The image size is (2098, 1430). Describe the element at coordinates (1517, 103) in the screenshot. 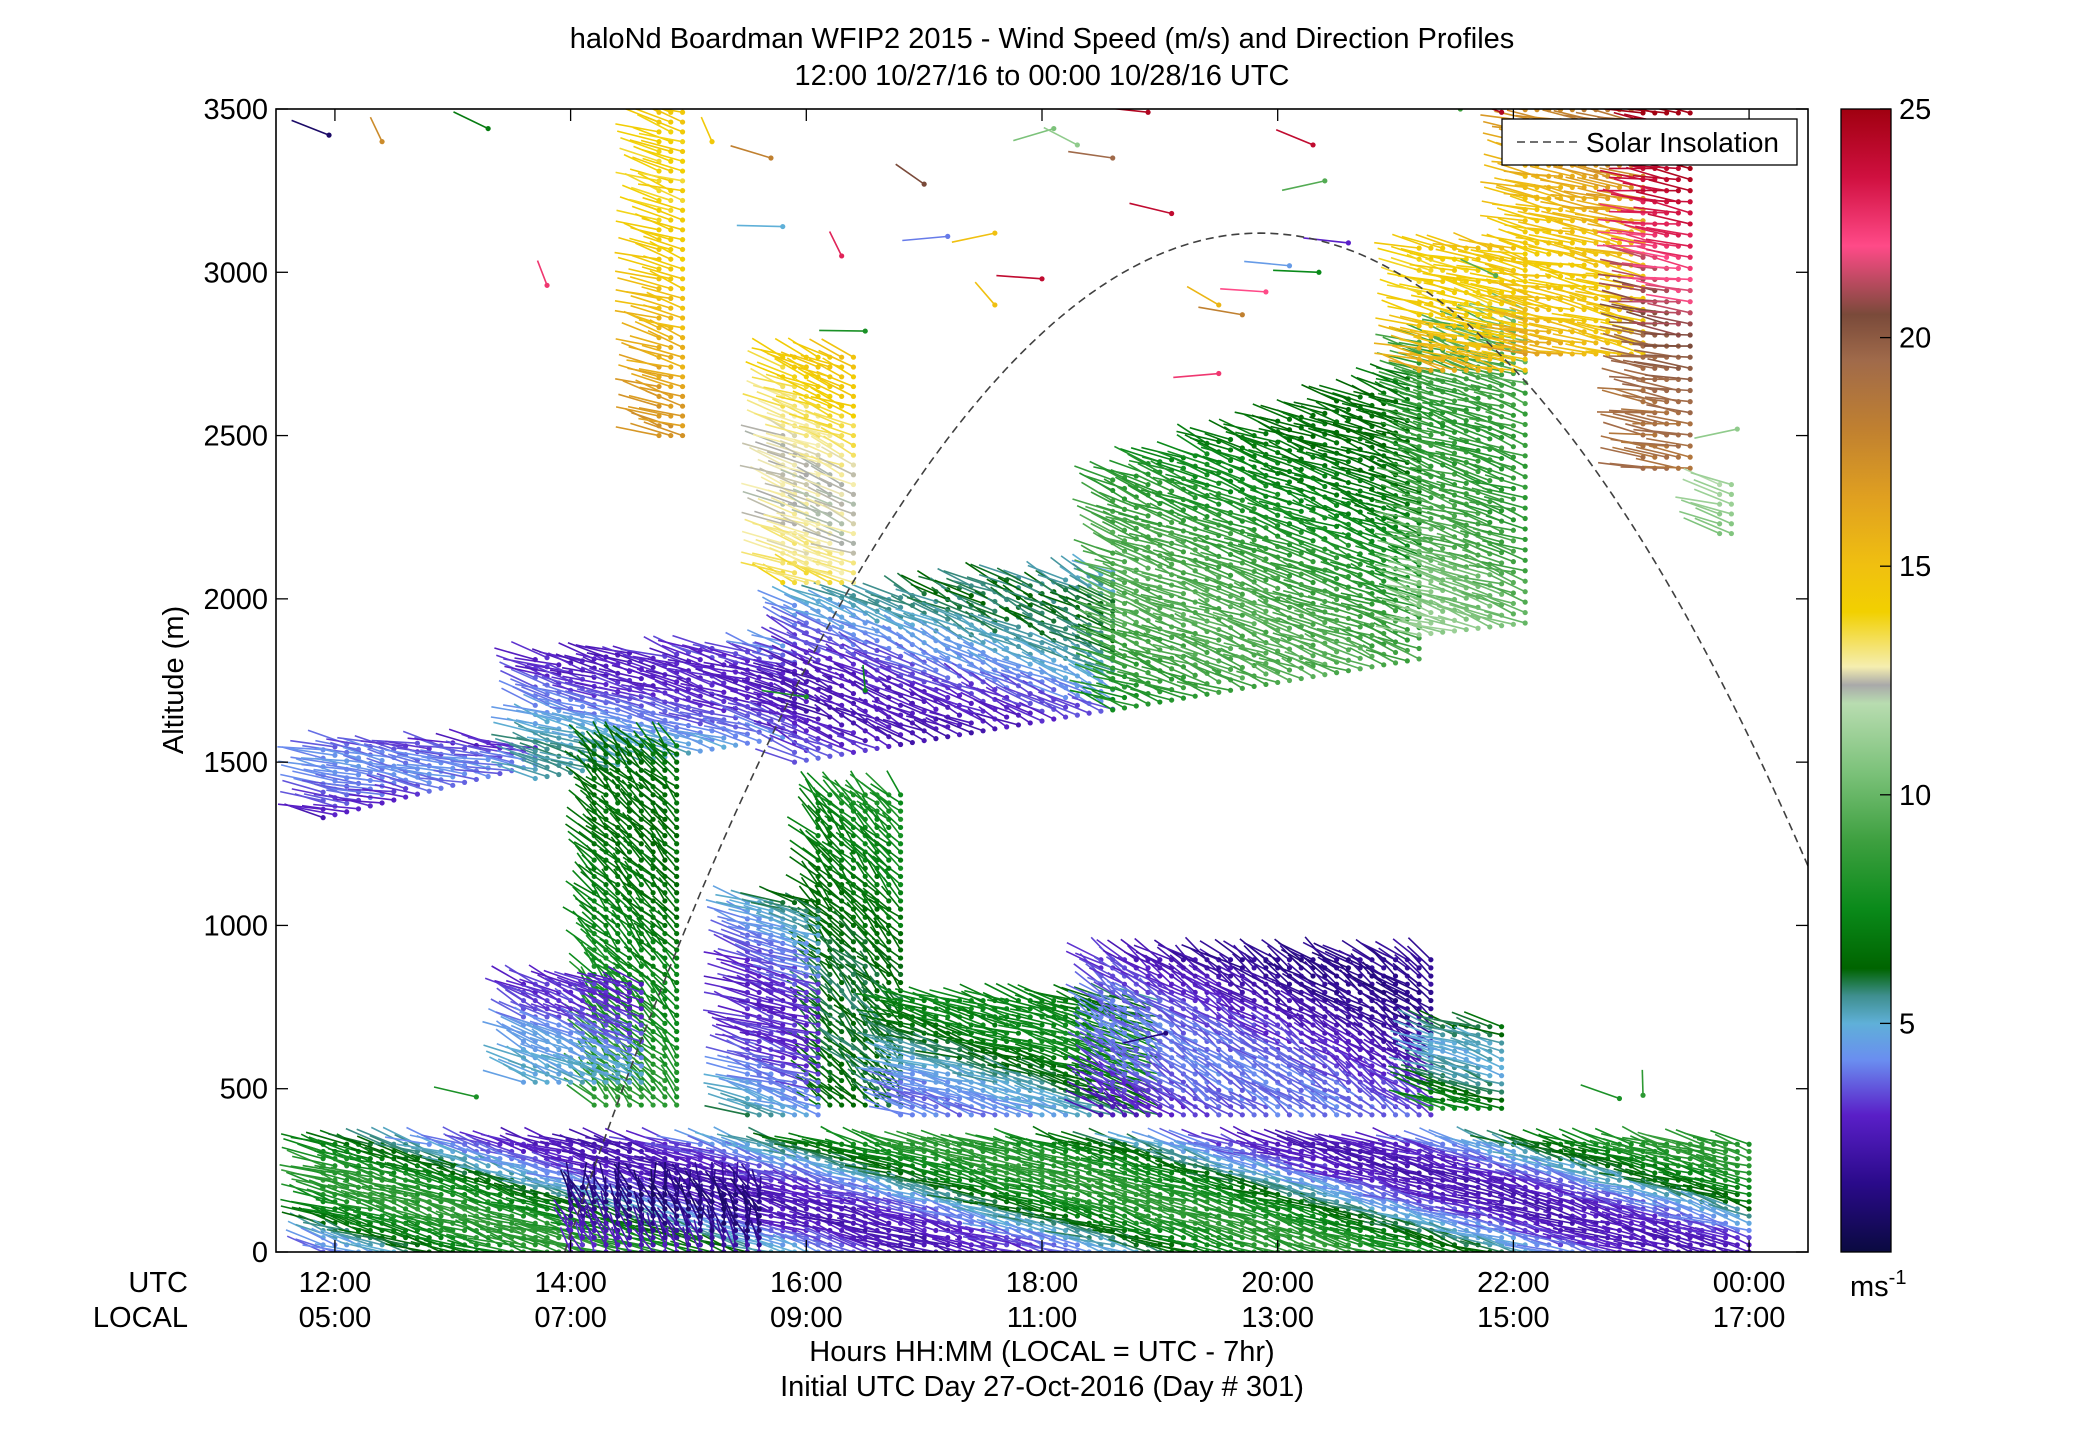

I see `wind-barb` at that location.